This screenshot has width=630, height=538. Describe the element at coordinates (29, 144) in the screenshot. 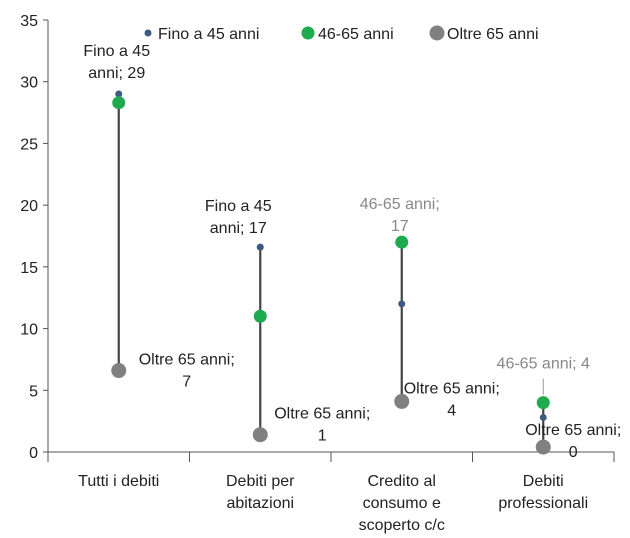

I see `y-tick-label: 25` at that location.